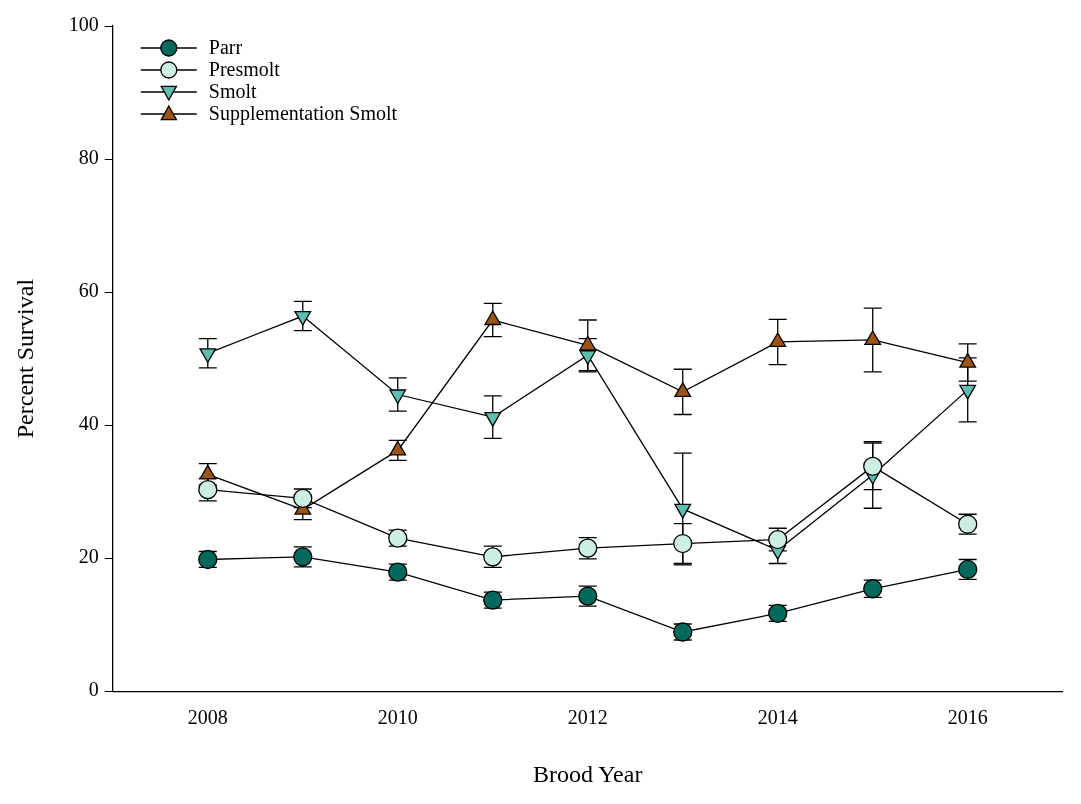 This screenshot has width=1081, height=804. I want to click on legend-label: Parr, so click(225, 47).